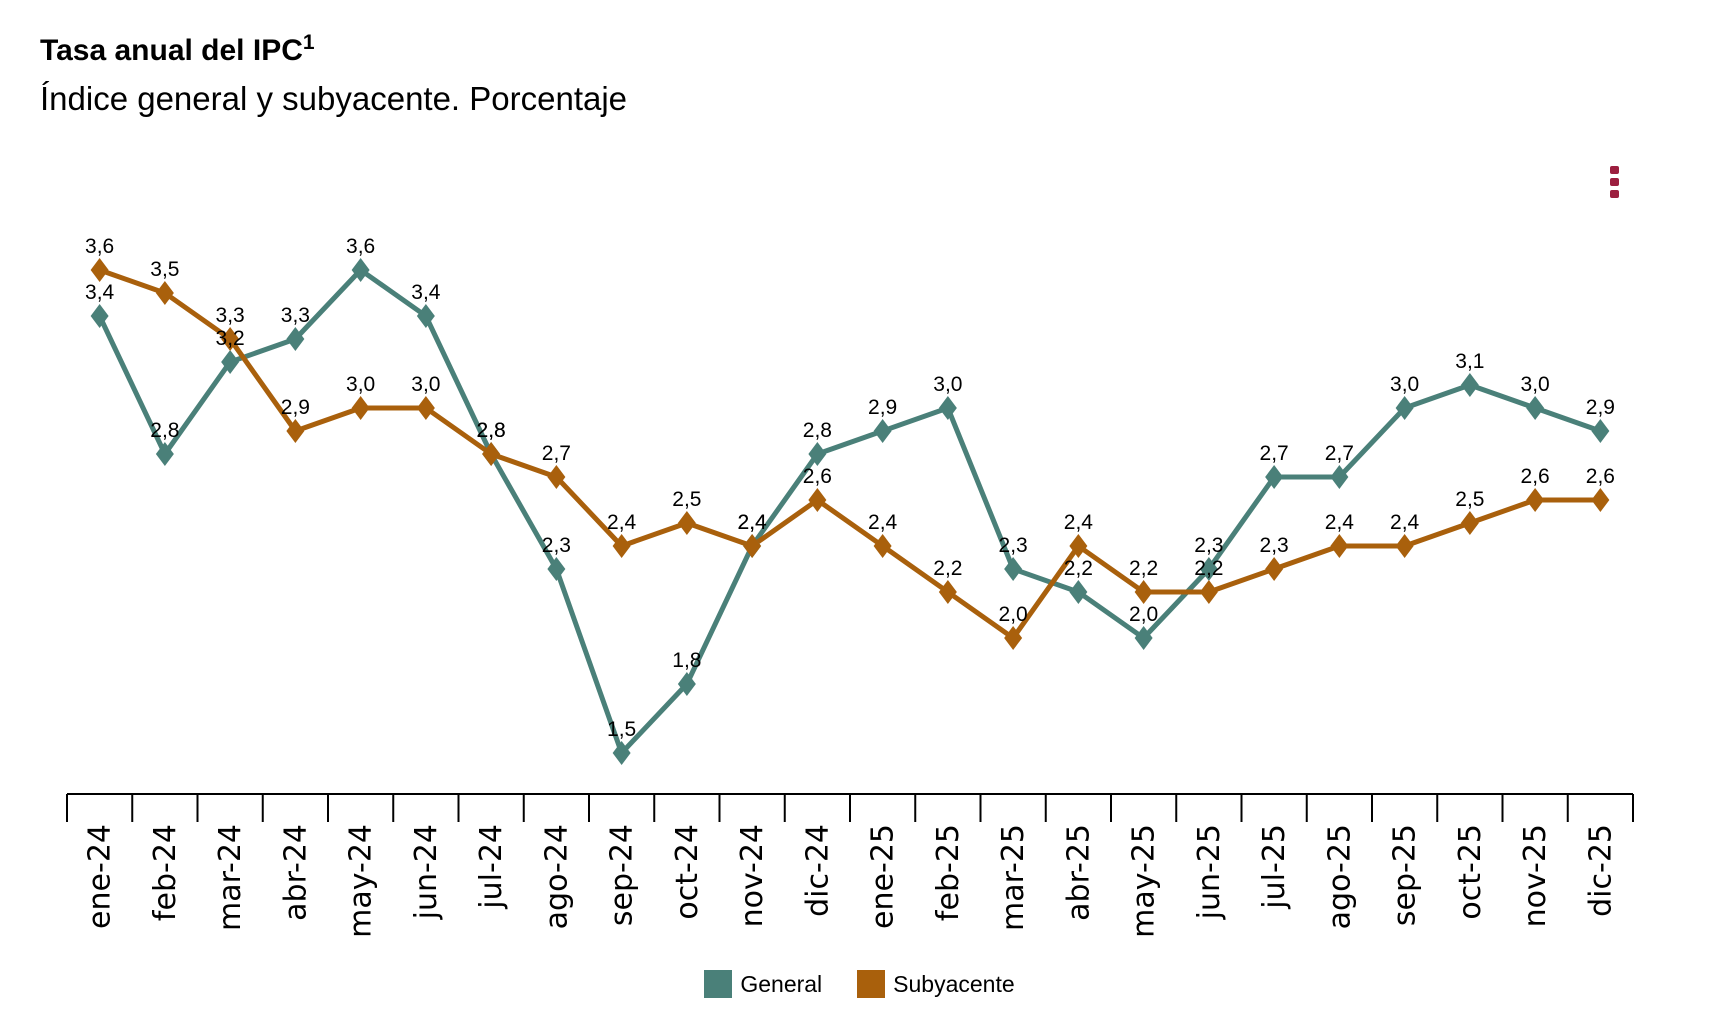 Image resolution: width=1734 pixels, height=1022 pixels. Describe the element at coordinates (361, 881) in the screenshot. I see `x-tick-label-may-24: may-24` at that location.